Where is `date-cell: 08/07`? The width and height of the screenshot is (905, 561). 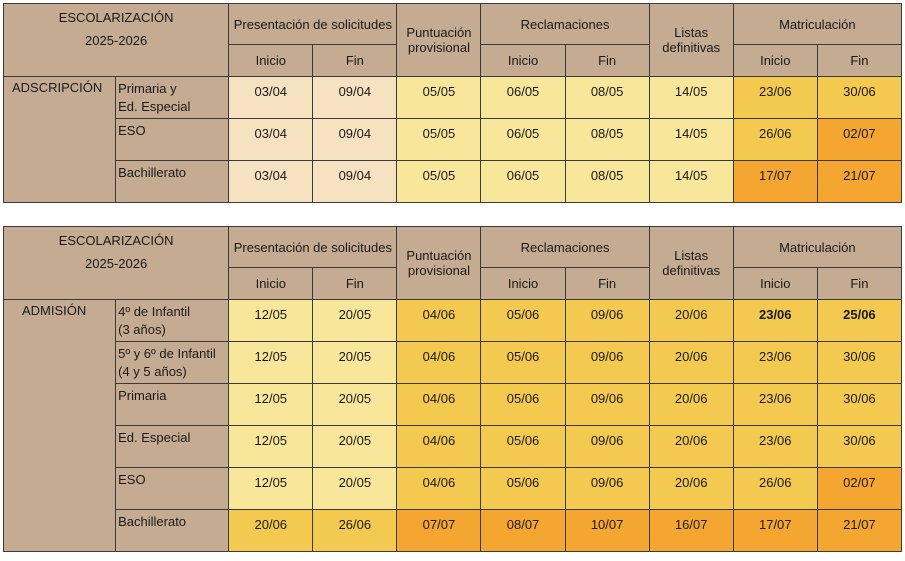
date-cell: 08/07 is located at coordinates (523, 530).